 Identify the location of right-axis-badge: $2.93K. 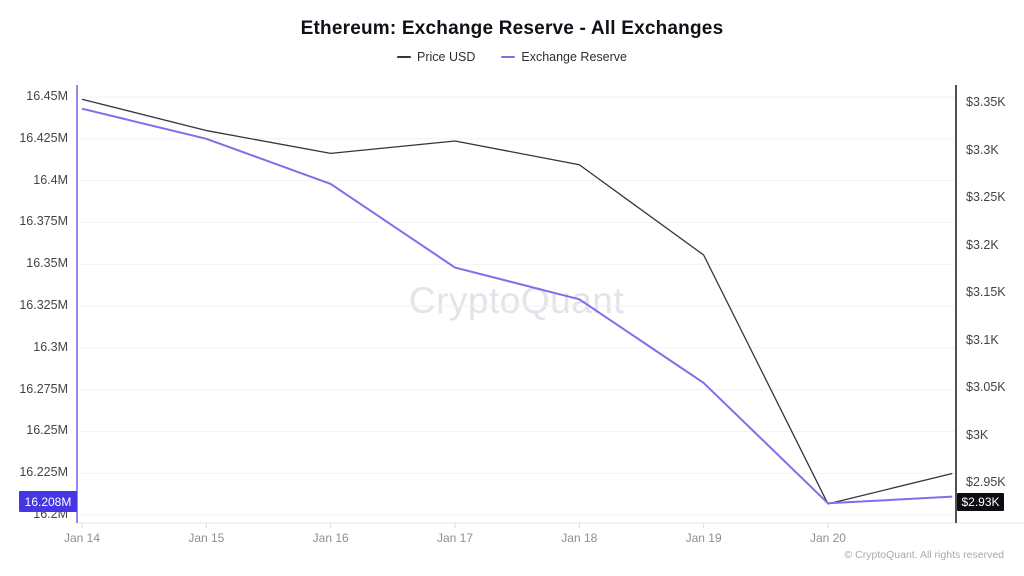
(980, 502).